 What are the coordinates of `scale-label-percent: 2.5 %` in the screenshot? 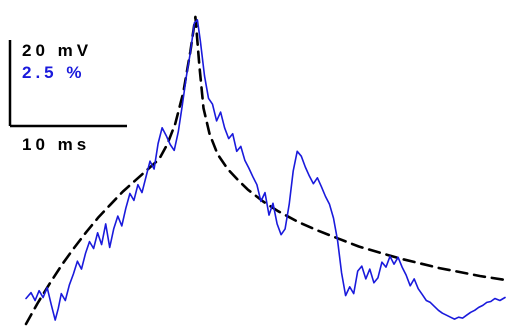 It's located at (53, 72).